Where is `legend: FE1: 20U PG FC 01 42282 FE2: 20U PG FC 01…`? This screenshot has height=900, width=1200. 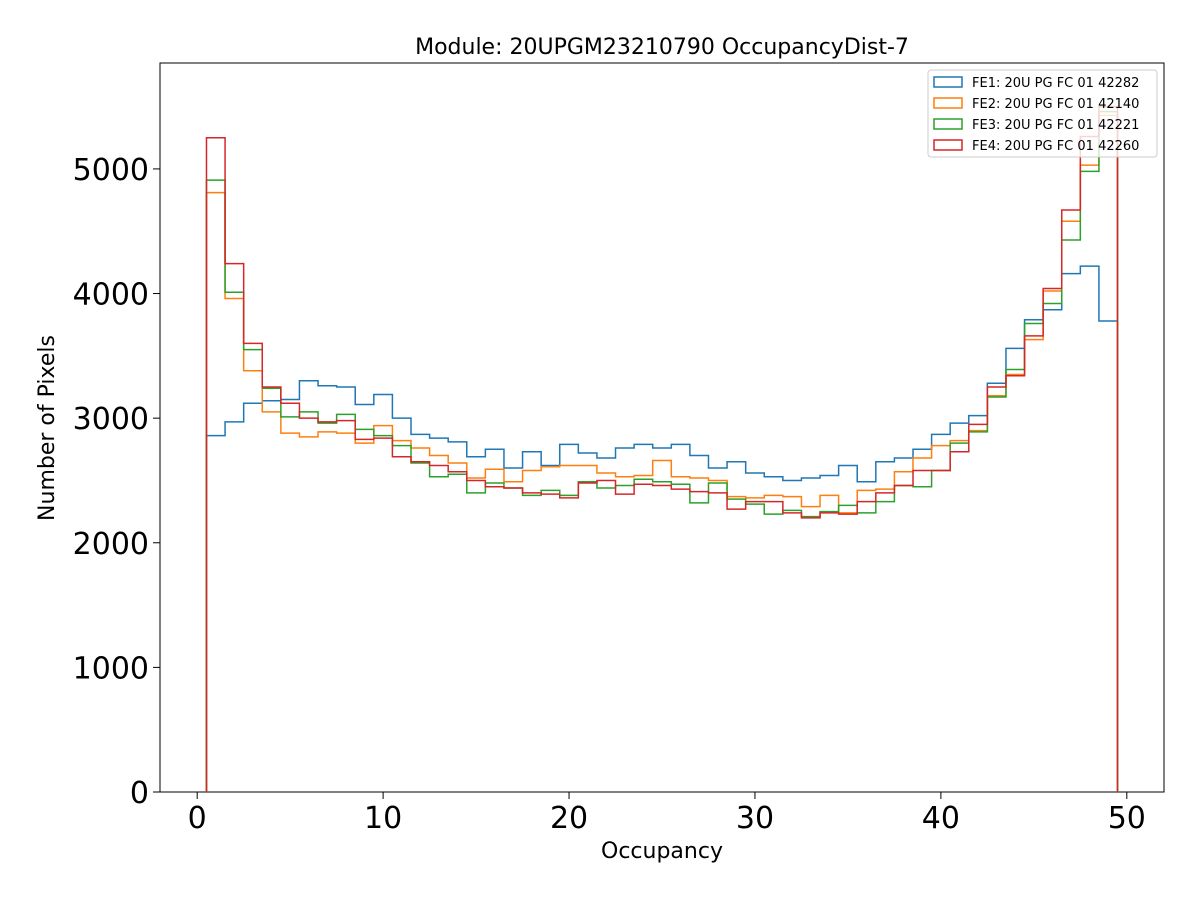 legend: FE1: 20U PG FC 01 42282 FE2: 20U PG FC 01… is located at coordinates (1042, 113).